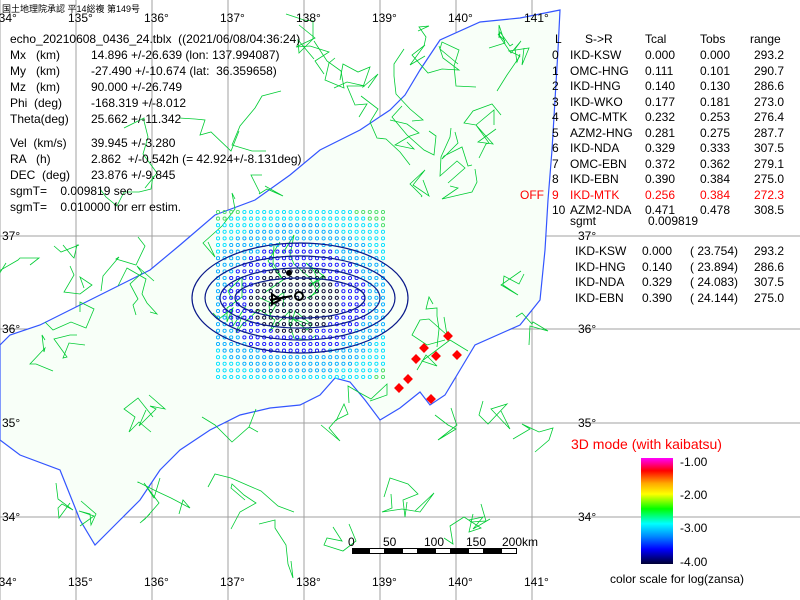 Image resolution: width=800 pixels, height=600 pixels. What do you see at coordinates (769, 55) in the screenshot?
I see `row-range: 293.2` at bounding box center [769, 55].